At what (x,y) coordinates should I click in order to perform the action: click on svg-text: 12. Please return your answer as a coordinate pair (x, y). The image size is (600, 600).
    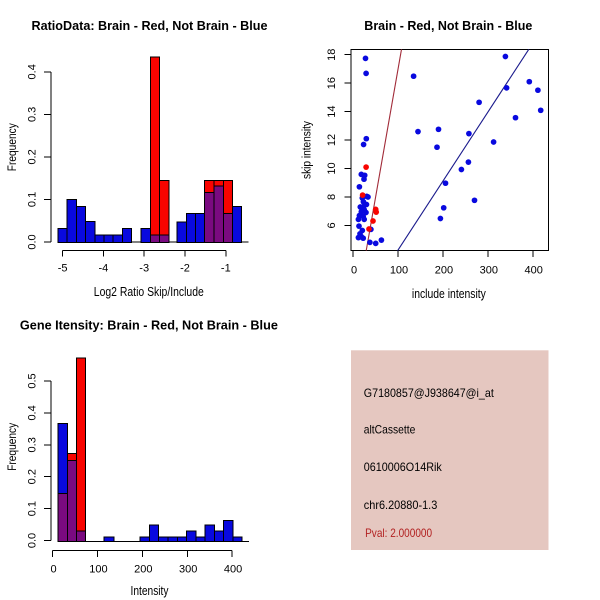
    Looking at the image, I should click on (332, 140).